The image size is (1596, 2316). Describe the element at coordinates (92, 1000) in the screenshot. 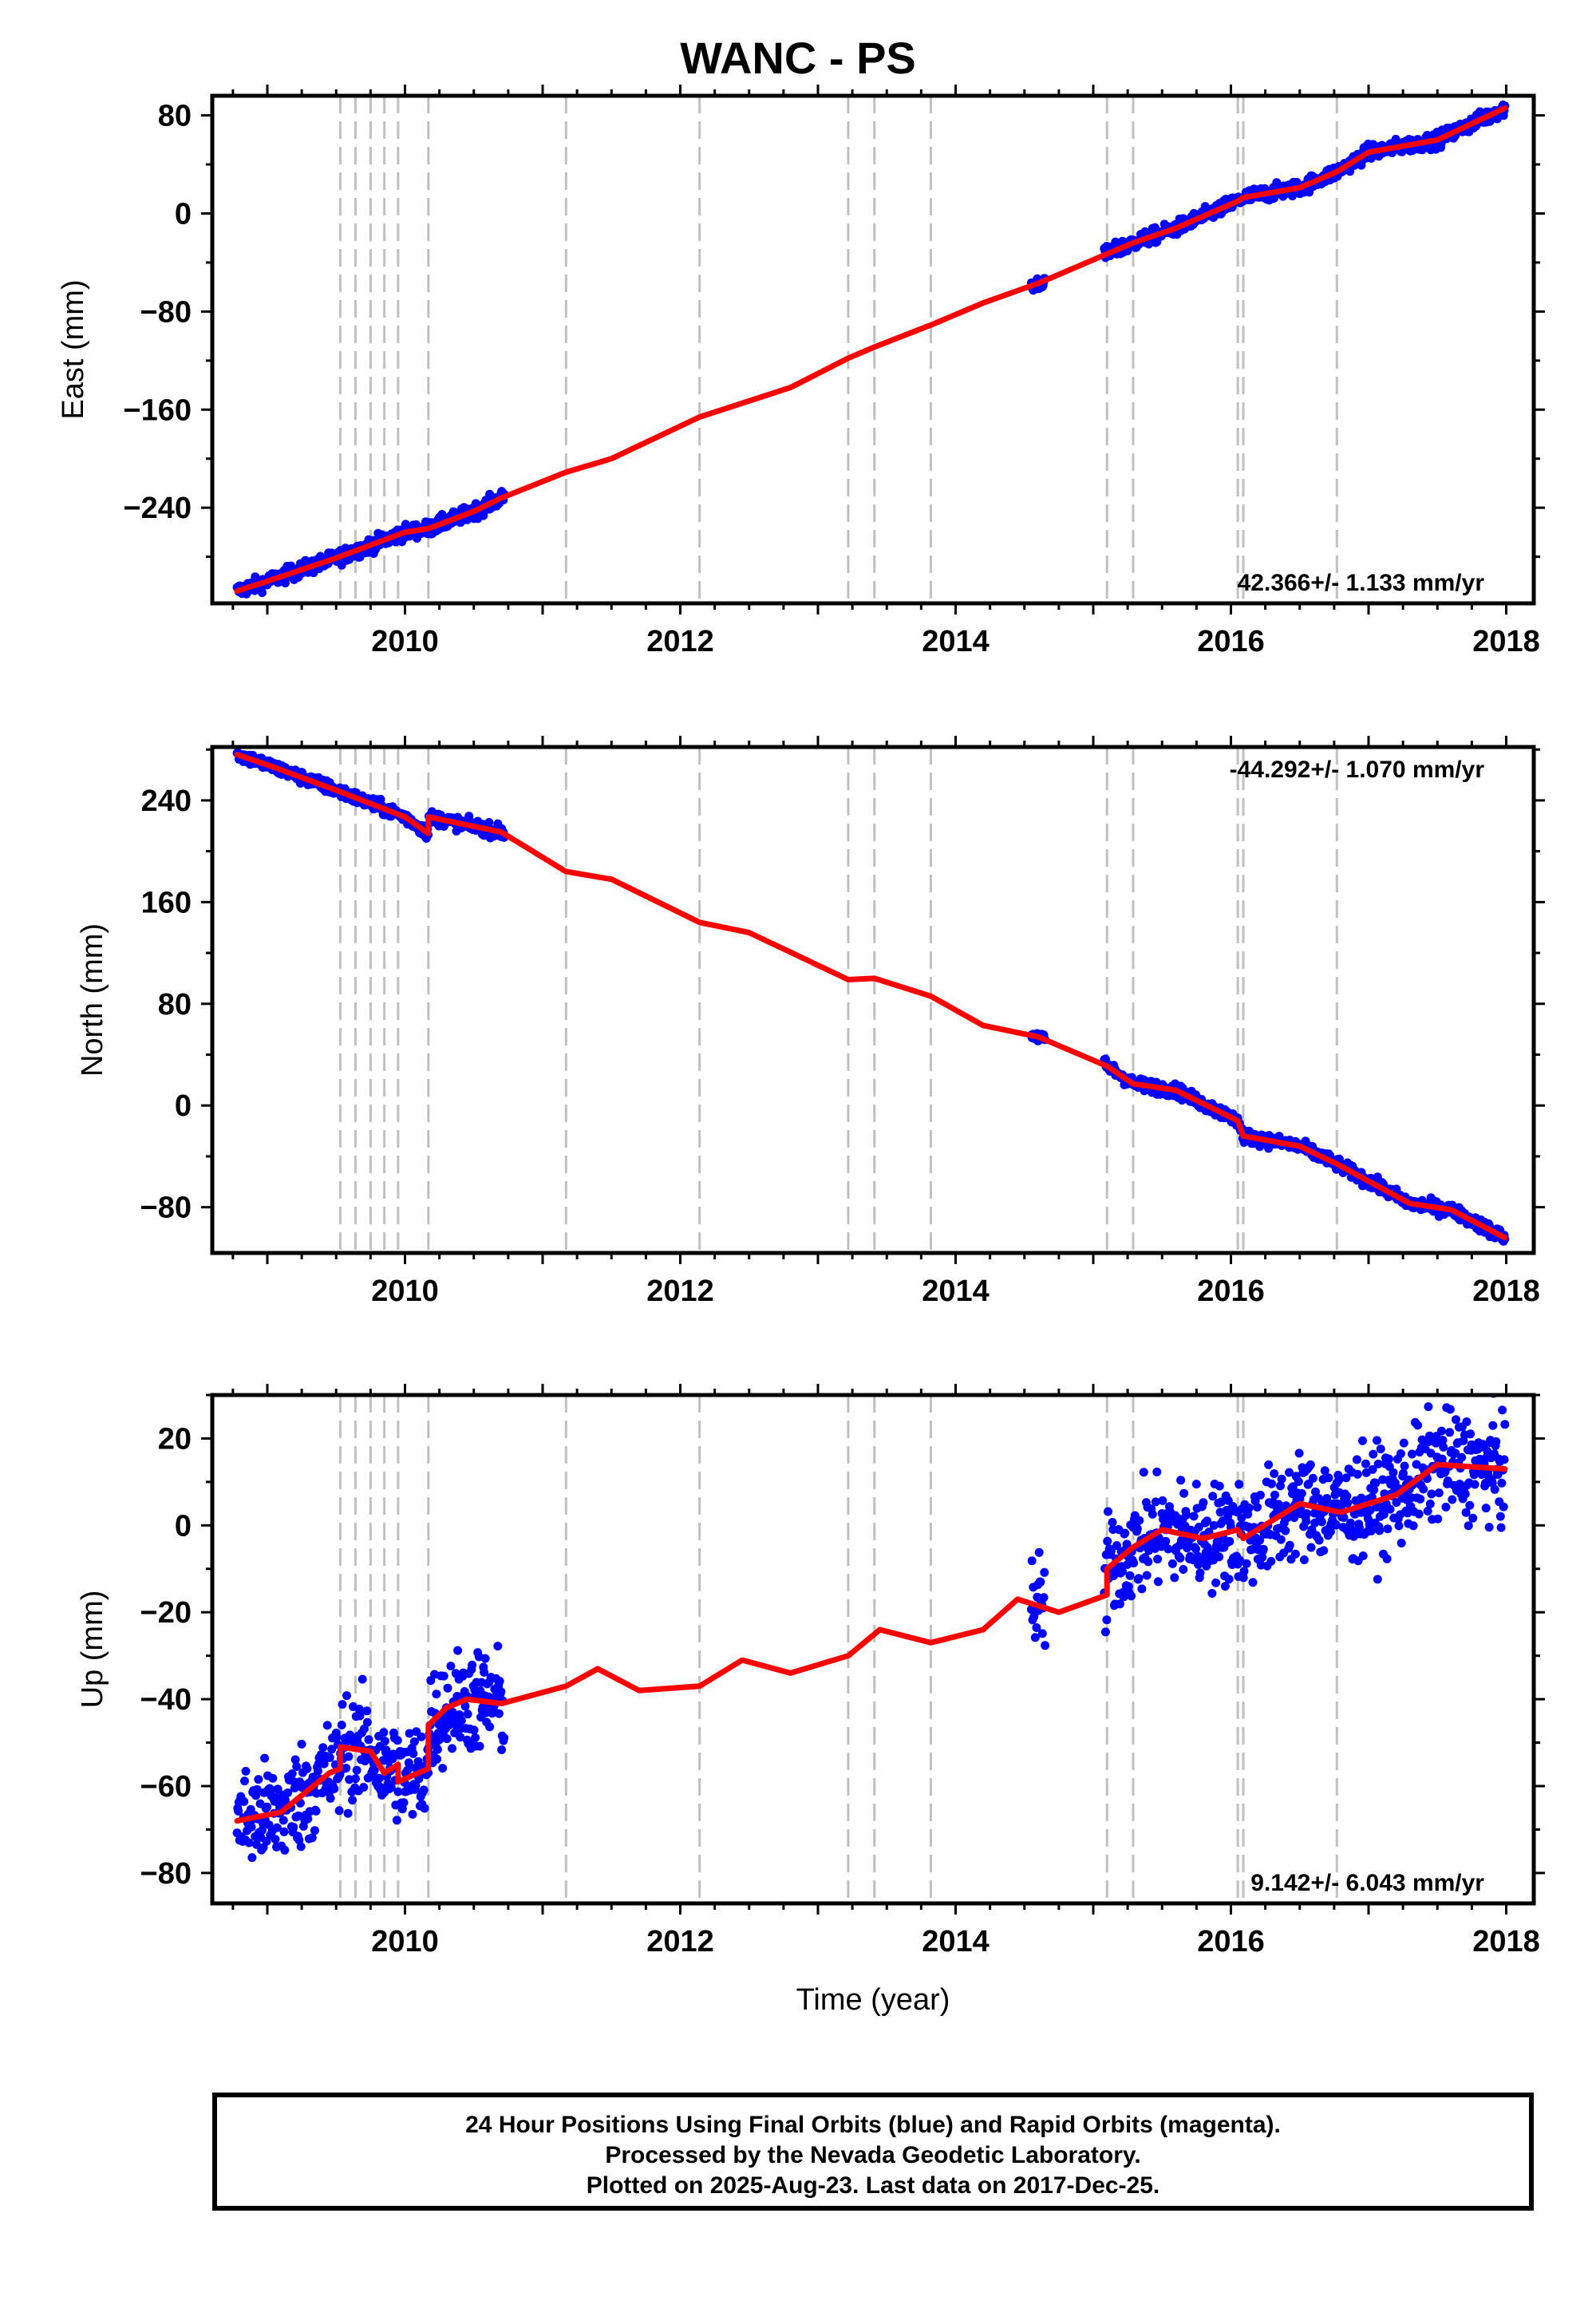

I see `y-axis-label: North (mm)` at that location.